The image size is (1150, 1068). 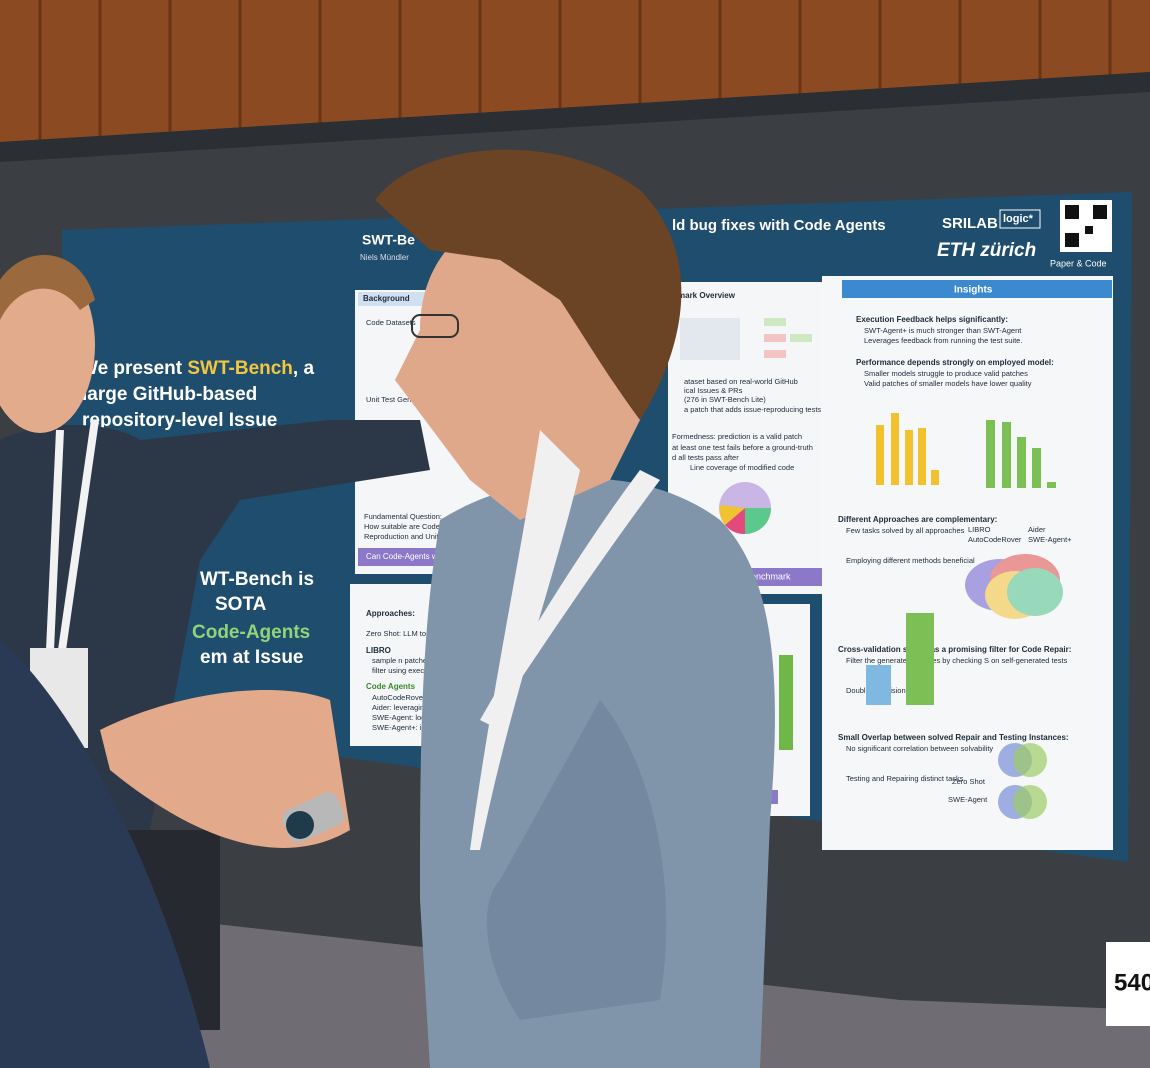 I want to click on intro-line: repository-level Issue, so click(x=179, y=420).